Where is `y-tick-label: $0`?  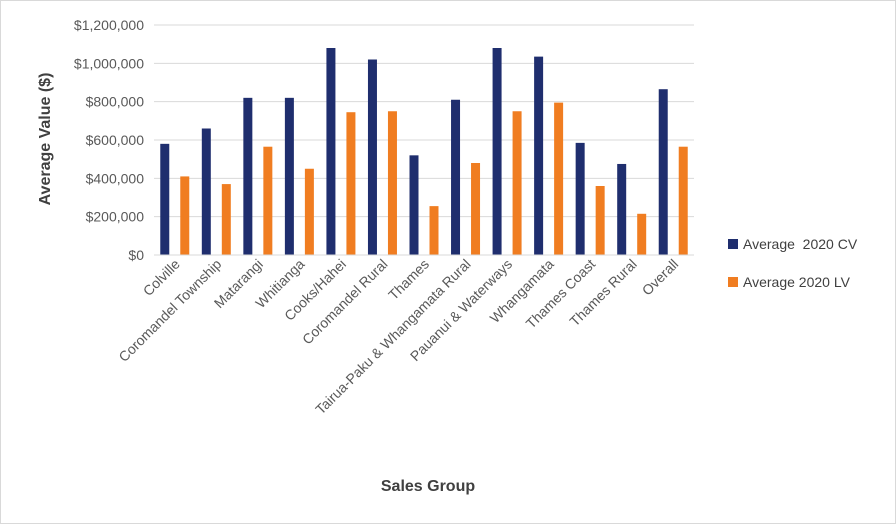 y-tick-label: $0 is located at coordinates (136, 255).